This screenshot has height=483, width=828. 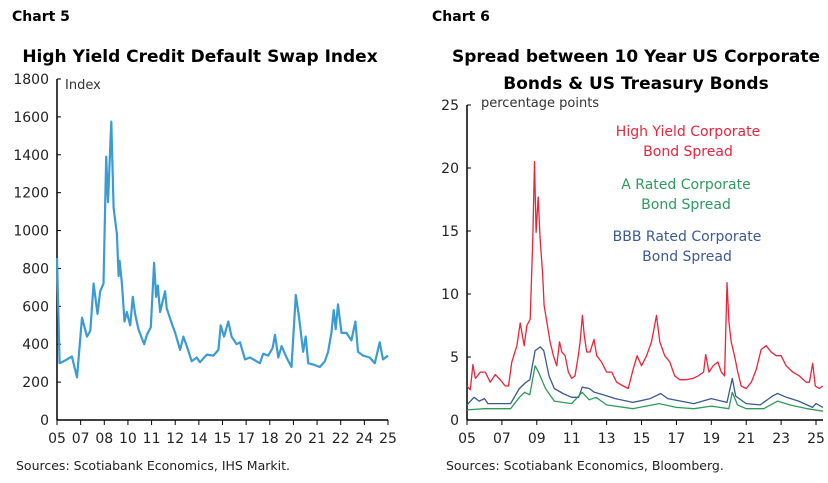 What do you see at coordinates (688, 132) in the screenshot?
I see `legend-high-yield-line-1: High Yield Corporate` at bounding box center [688, 132].